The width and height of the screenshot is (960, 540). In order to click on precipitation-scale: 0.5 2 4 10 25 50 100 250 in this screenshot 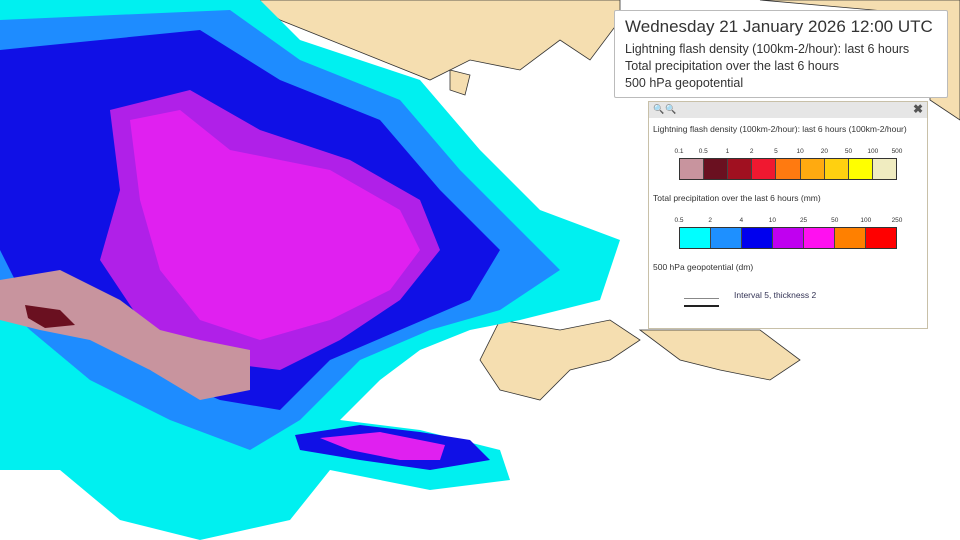, I will do `click(788, 233)`.